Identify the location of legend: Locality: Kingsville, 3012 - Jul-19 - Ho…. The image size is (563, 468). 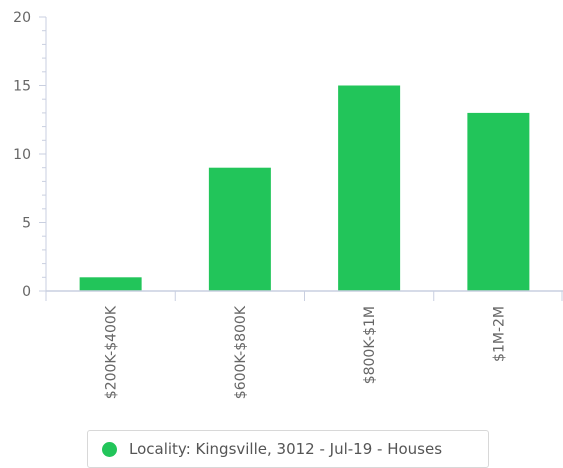
(288, 449).